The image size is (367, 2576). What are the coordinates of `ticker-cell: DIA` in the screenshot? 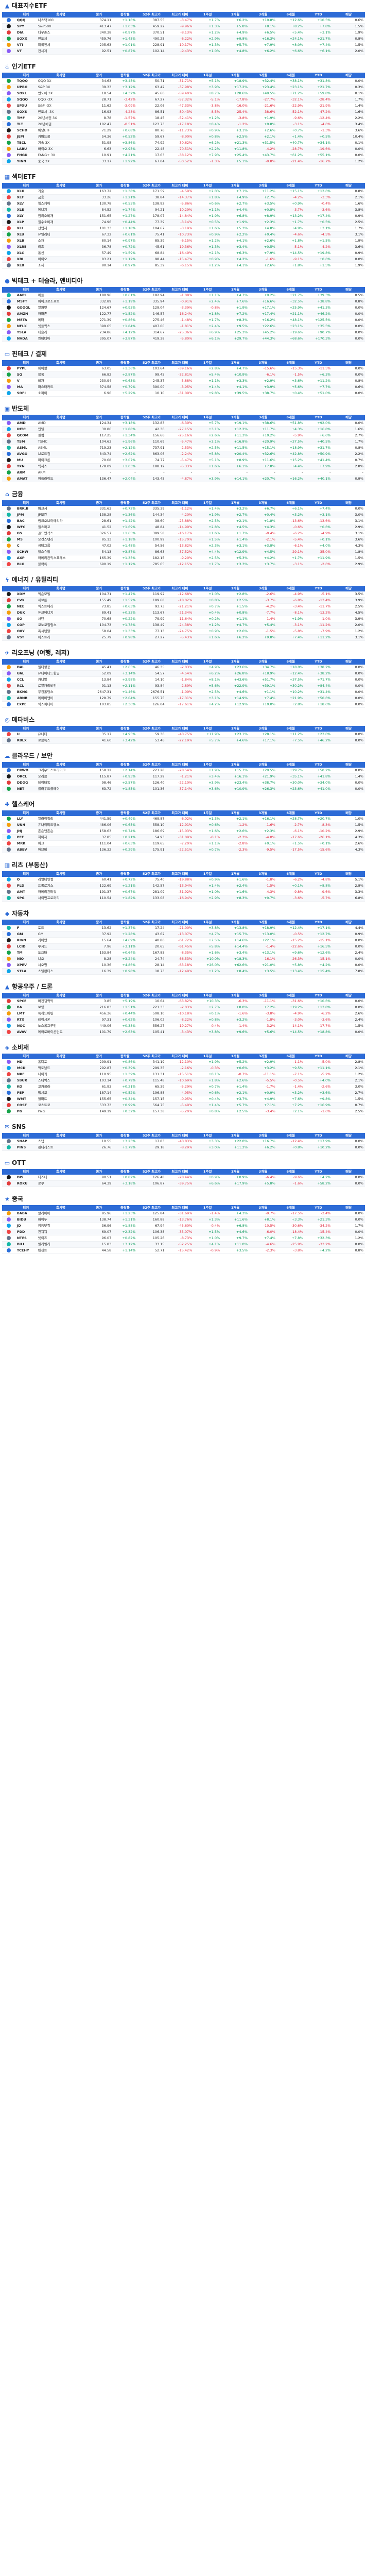 It's located at (26, 32).